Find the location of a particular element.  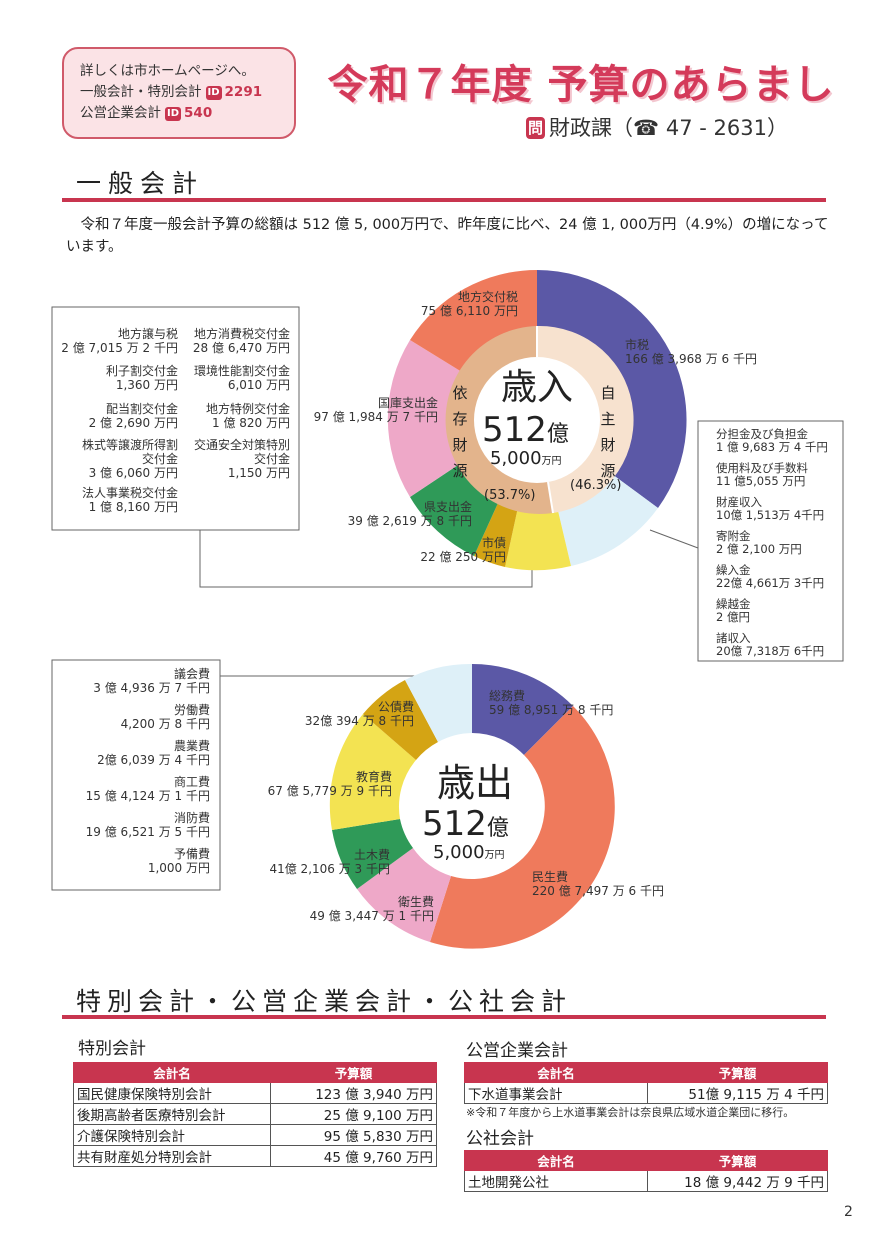

expenditure-center-title: 歳出 is located at coordinates (474, 783).